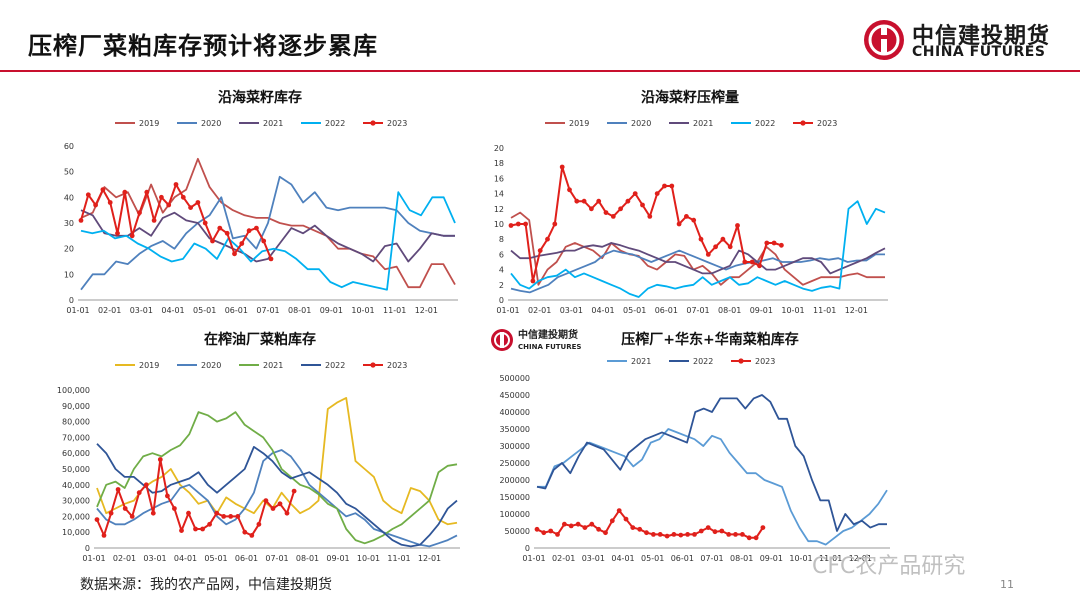  Describe the element at coordinates (499, 194) in the screenshot. I see `y-tick-label: 14` at that location.